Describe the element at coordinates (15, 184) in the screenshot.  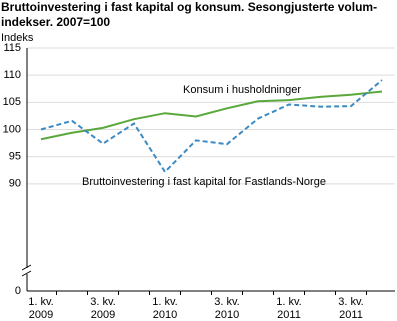
I see `y-tick-label: 90` at that location.